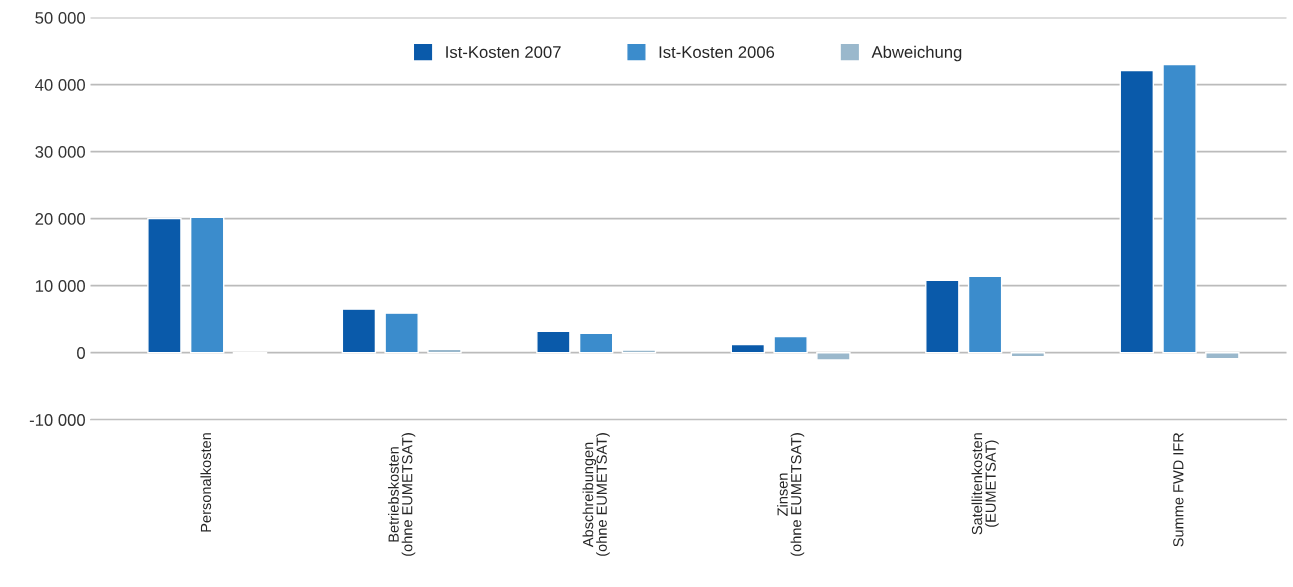  What do you see at coordinates (503, 52) in the screenshot?
I see `legend-label: Ist-Kosten 2007` at bounding box center [503, 52].